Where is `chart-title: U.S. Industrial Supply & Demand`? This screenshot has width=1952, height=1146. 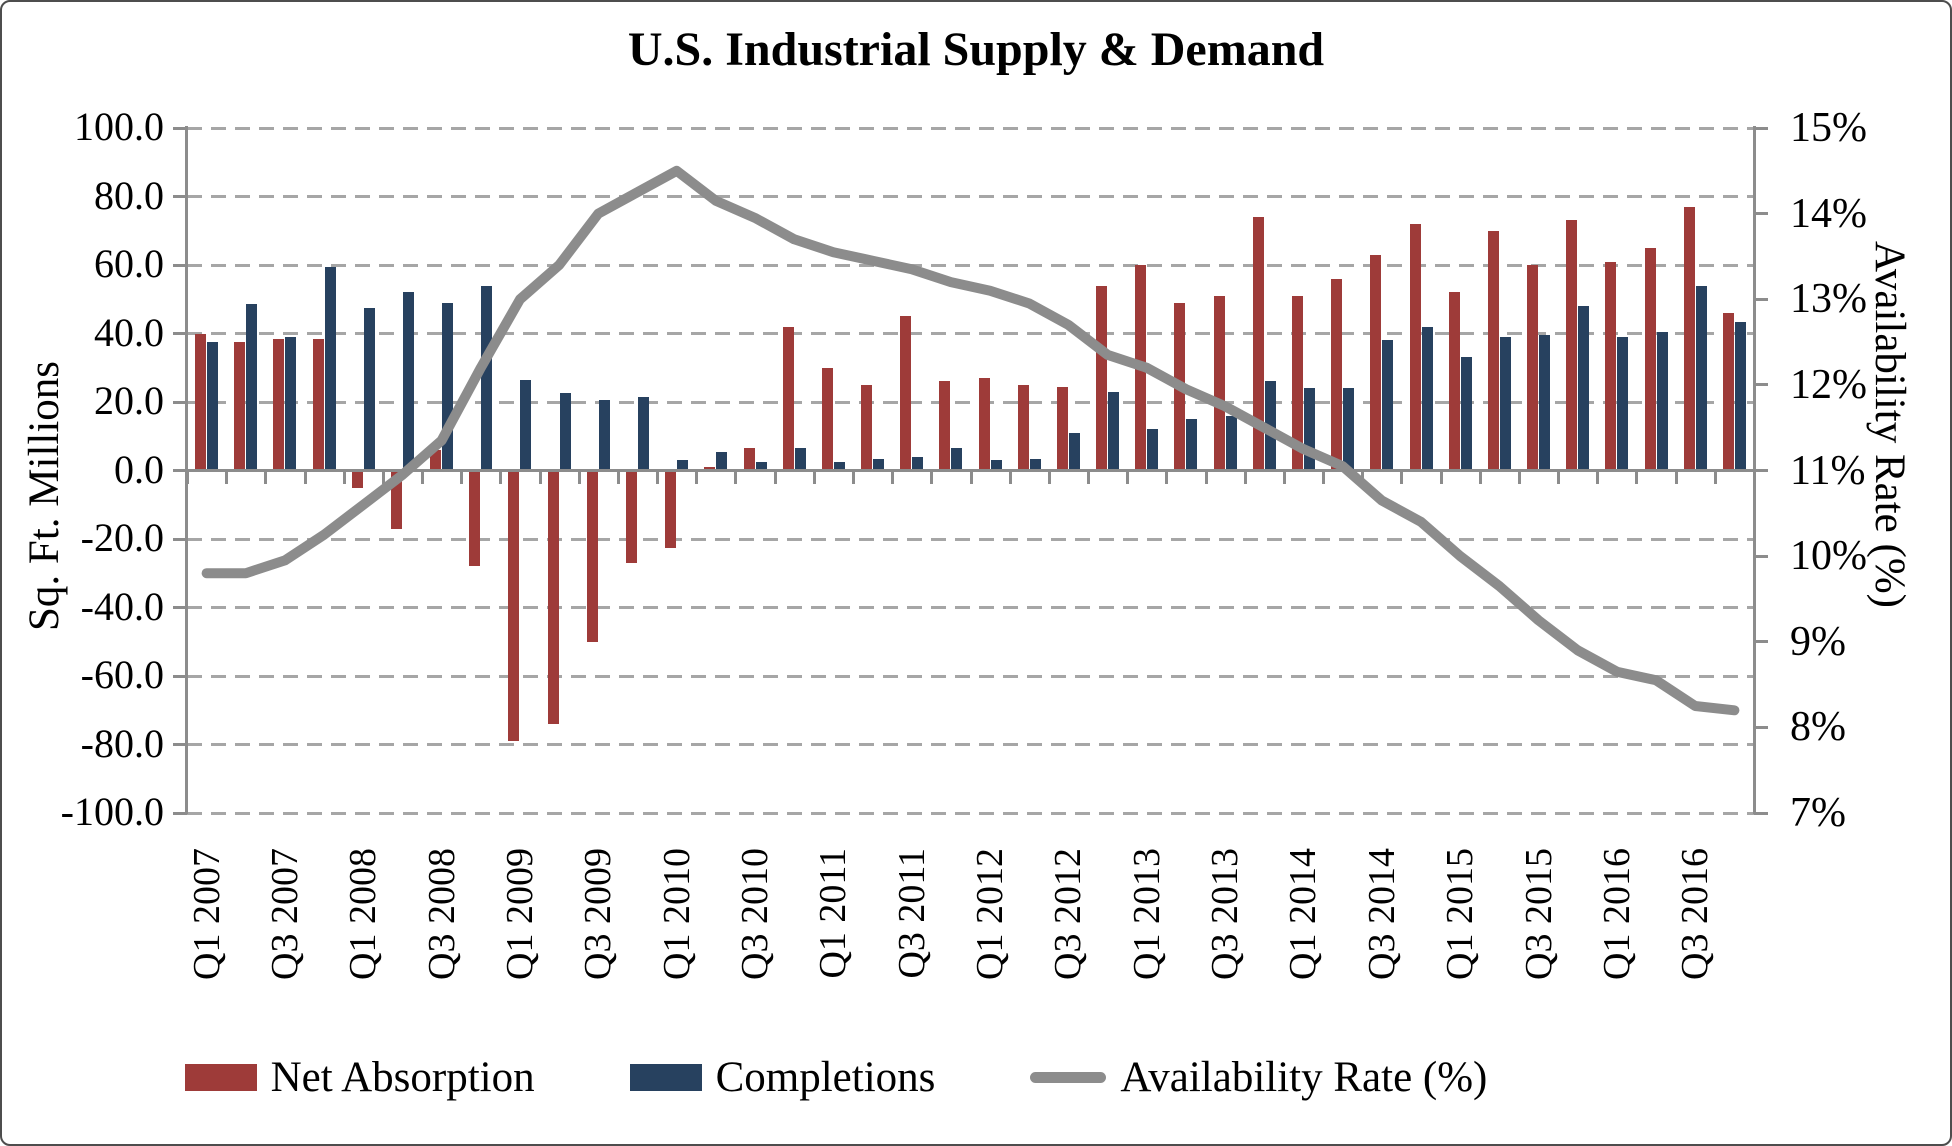
chart-title: U.S. Industrial Supply & Demand is located at coordinates (976, 49).